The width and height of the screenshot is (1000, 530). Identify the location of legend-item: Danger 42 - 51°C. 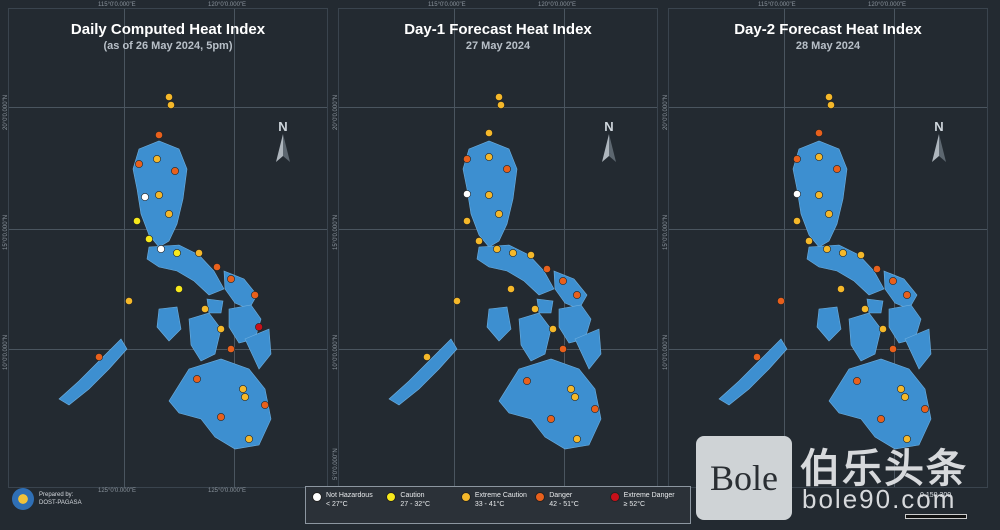
(572, 505).